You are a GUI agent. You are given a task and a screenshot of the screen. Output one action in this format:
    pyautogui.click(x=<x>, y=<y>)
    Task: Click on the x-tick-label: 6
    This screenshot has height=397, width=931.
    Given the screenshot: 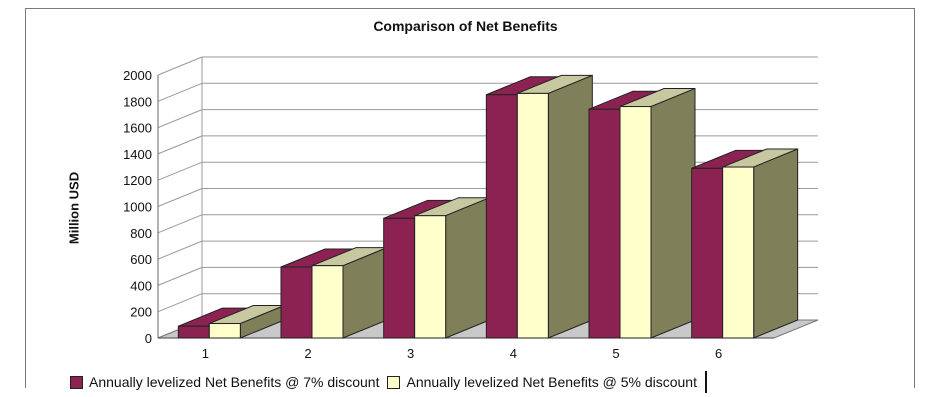 What is the action you would take?
    pyautogui.click(x=718, y=353)
    